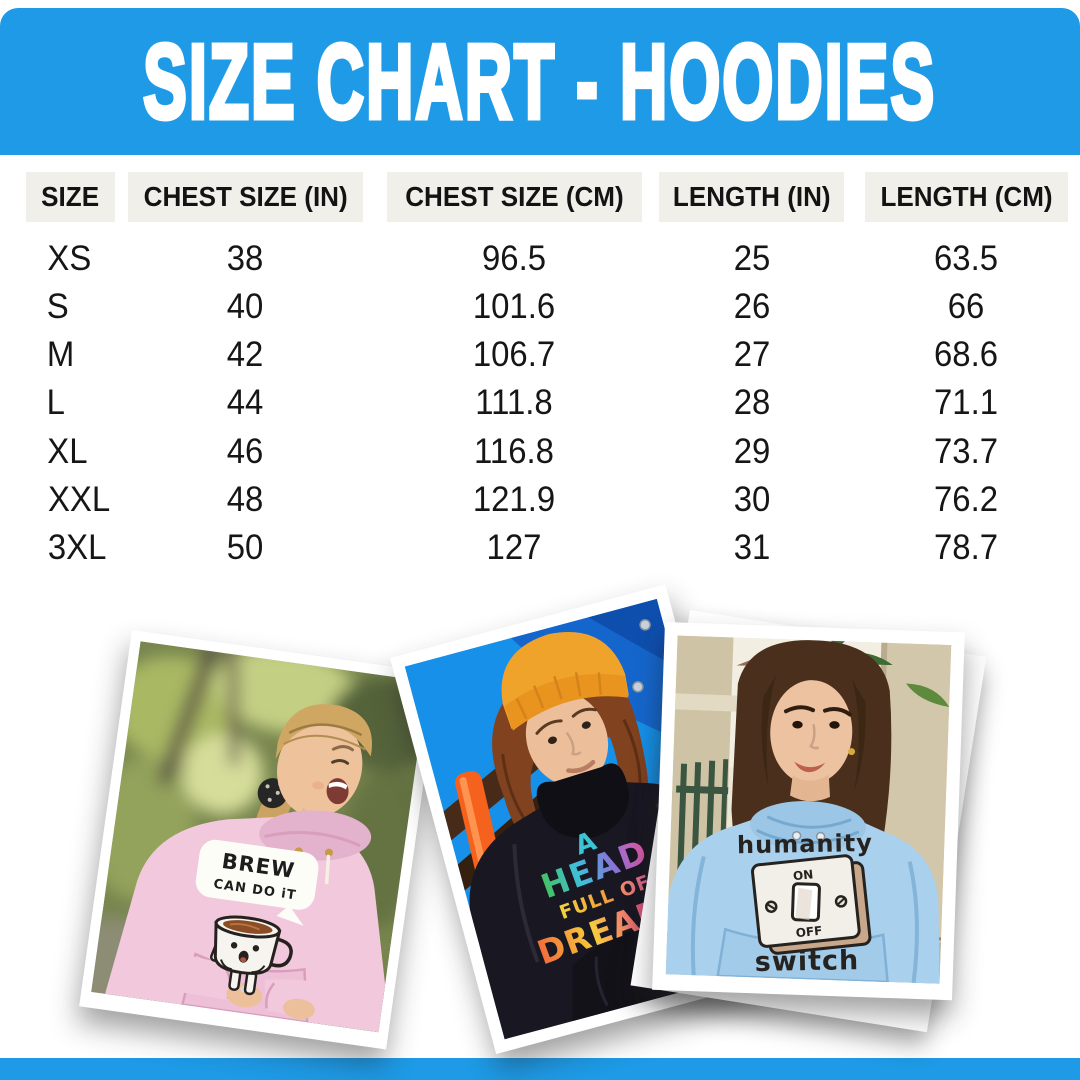  I want to click on switch-graphic: humanity ON OFF switch, so click(805, 903).